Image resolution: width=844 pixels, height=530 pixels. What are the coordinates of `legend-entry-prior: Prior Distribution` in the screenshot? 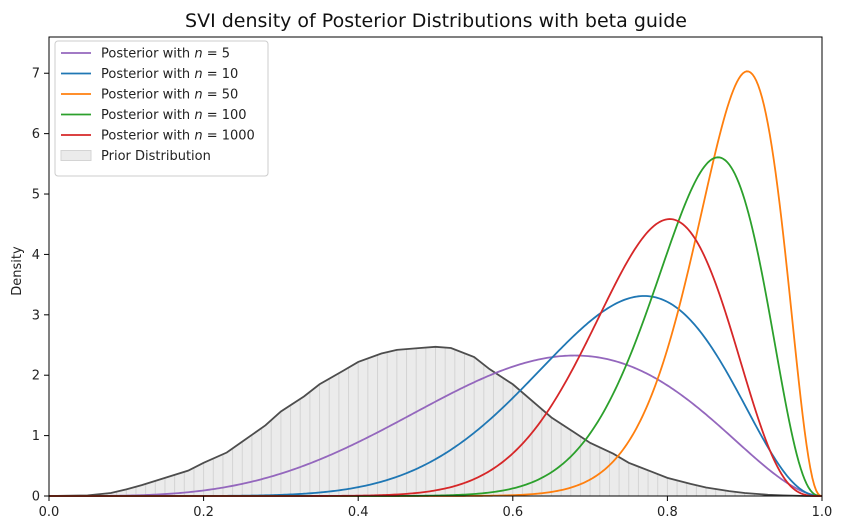 It's located at (156, 156).